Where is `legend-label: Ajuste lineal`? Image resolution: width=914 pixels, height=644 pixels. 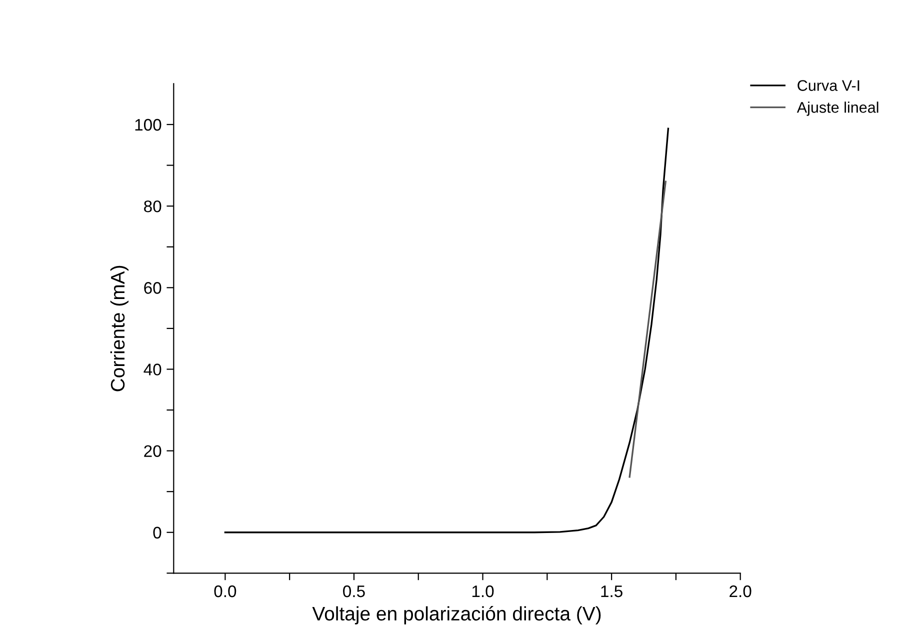 legend-label: Ajuste lineal is located at coordinates (837, 109).